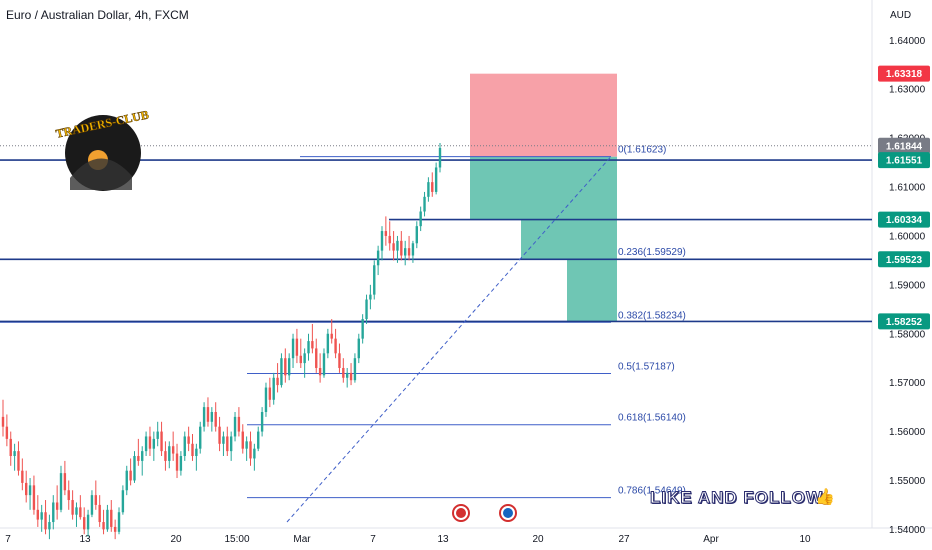 This screenshot has height=550, width=932. I want to click on price-badge-label: 1.59523, so click(904, 260).